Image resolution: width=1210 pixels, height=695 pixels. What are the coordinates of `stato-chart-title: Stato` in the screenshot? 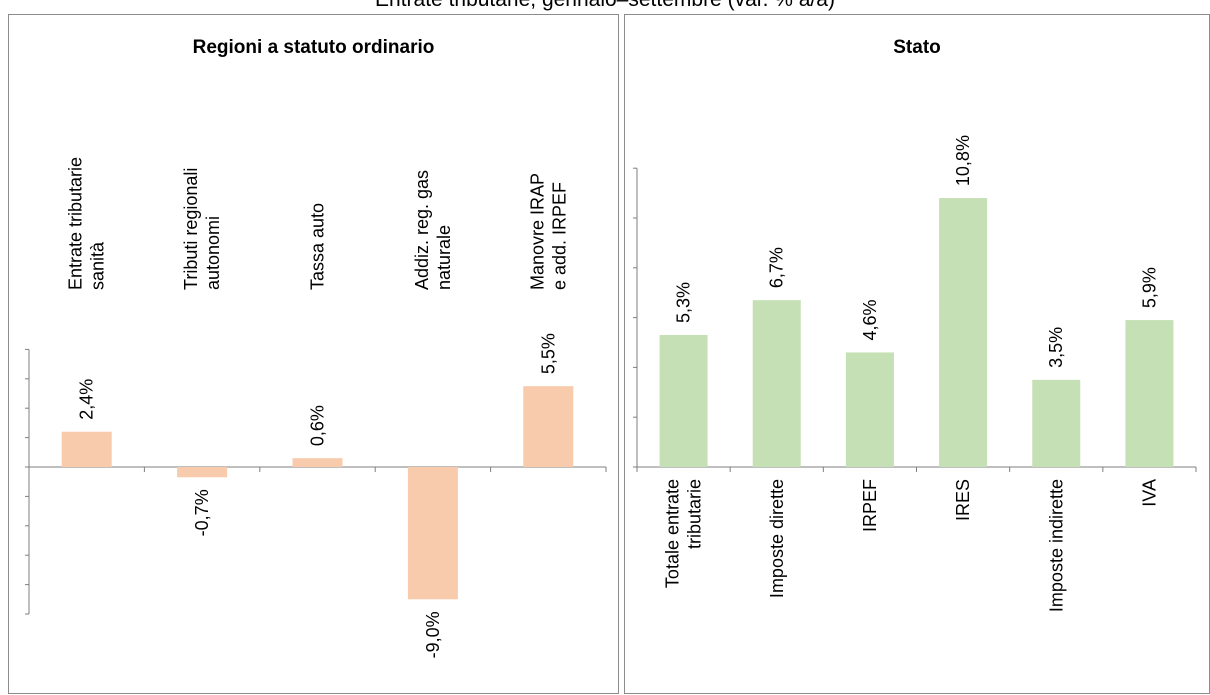 It's located at (917, 47).